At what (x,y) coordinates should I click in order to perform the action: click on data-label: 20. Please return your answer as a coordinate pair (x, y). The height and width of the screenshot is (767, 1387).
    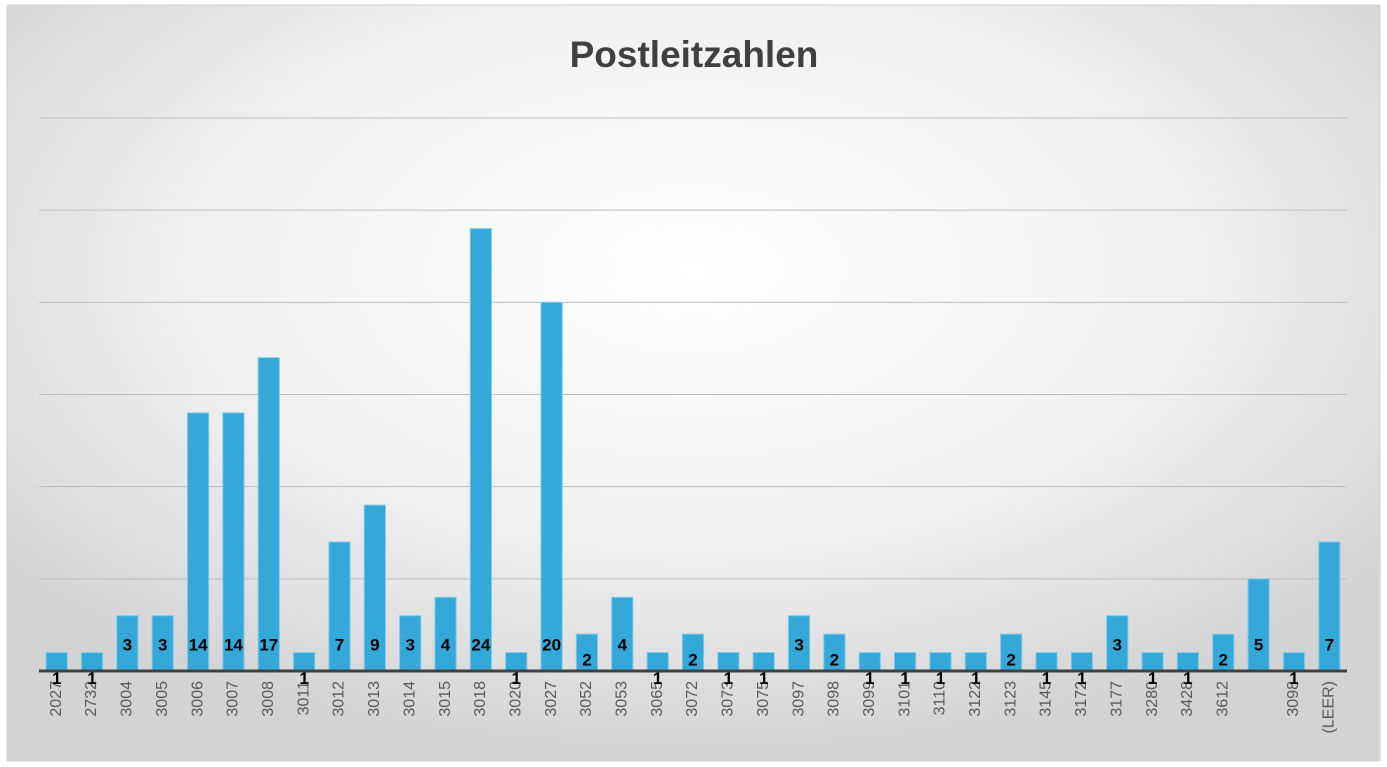
    Looking at the image, I should click on (551, 644).